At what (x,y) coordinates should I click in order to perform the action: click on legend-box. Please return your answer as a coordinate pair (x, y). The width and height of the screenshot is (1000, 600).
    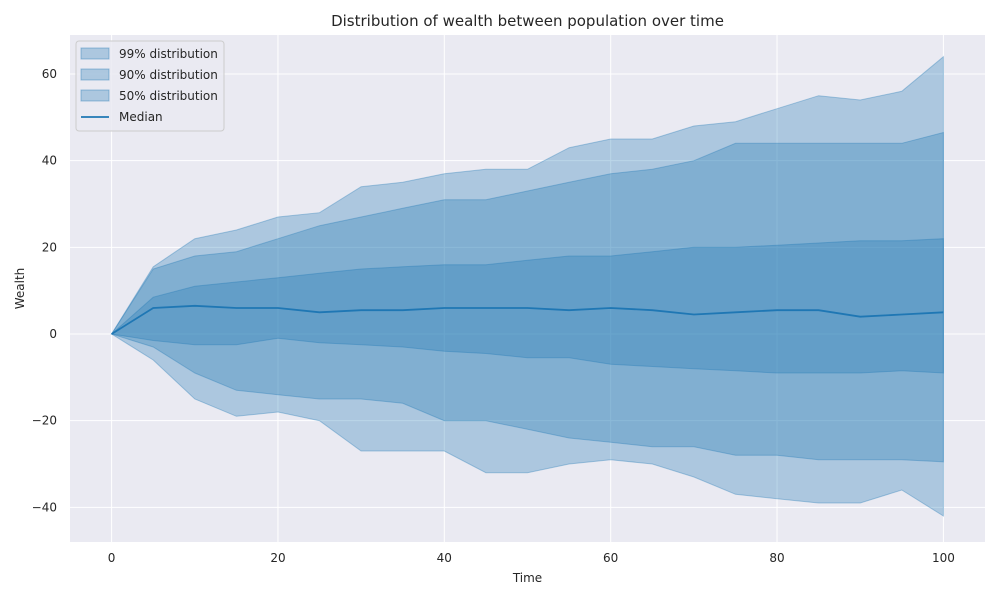
    Looking at the image, I should click on (150, 86).